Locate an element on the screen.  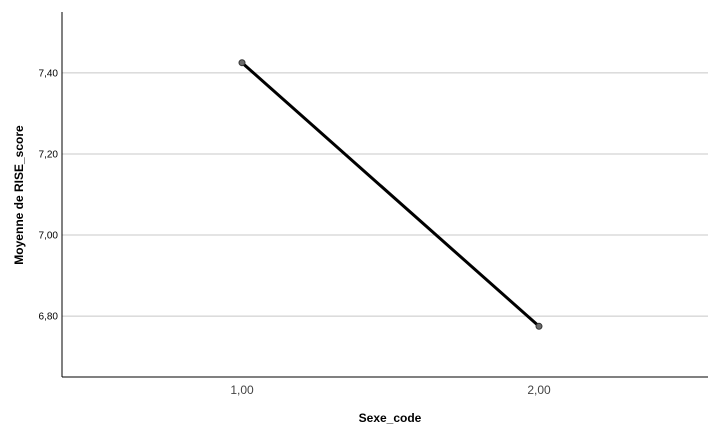
y-tick-label: 7,40 is located at coordinates (49, 73).